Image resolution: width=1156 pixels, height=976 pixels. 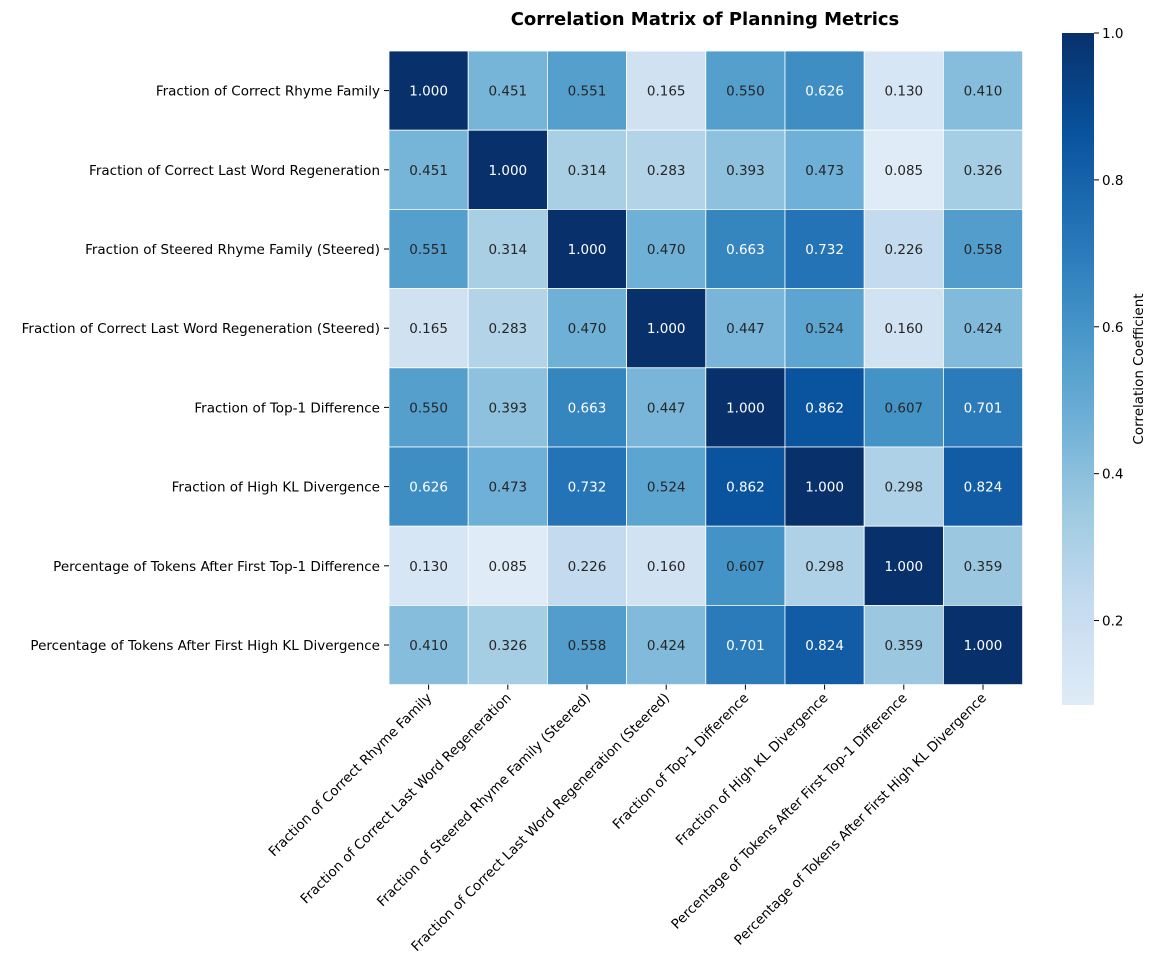 I want to click on cell-value-5-3: 0.524, so click(x=666, y=488).